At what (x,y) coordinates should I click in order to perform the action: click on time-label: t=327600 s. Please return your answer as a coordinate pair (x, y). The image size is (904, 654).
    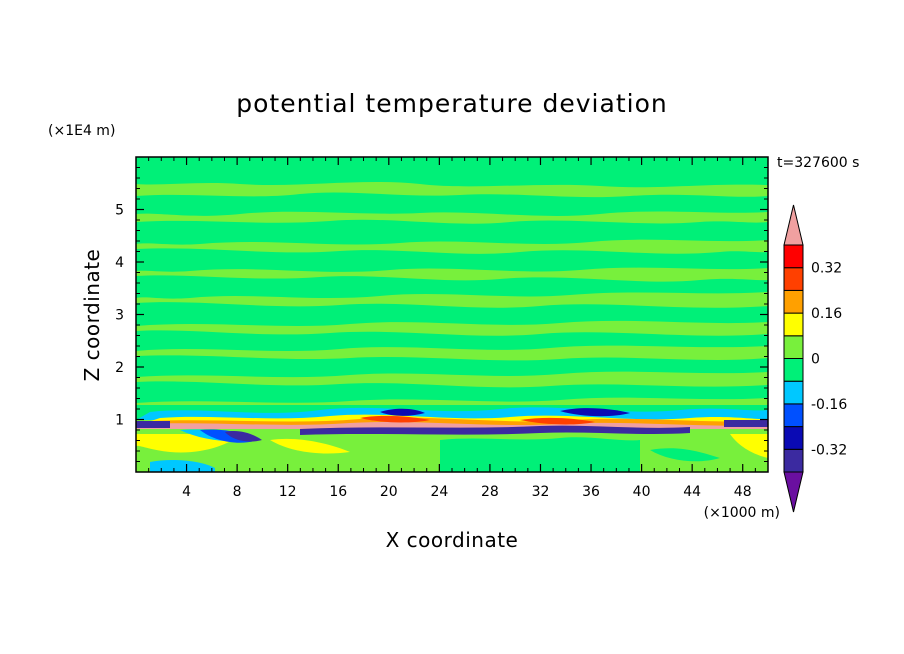
    Looking at the image, I should click on (818, 163).